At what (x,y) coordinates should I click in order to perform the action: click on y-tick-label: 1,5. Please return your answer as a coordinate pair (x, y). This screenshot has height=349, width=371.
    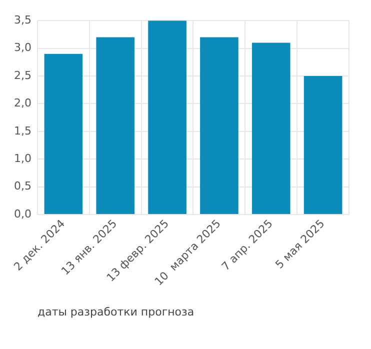
    Looking at the image, I should click on (23, 131).